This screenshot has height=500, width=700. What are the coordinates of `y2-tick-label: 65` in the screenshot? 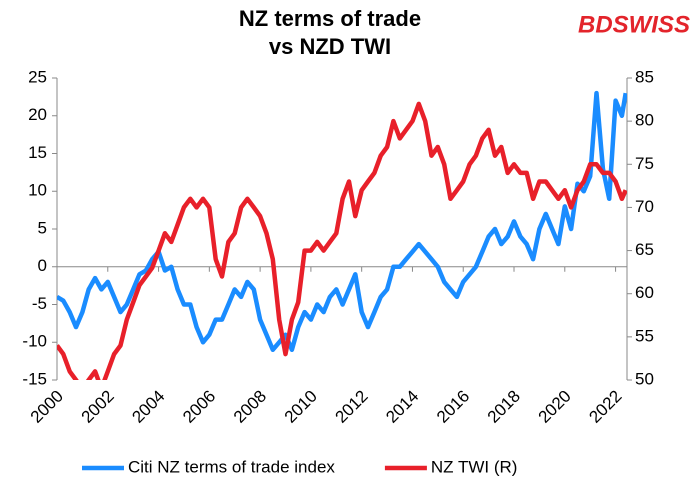 It's located at (644, 249).